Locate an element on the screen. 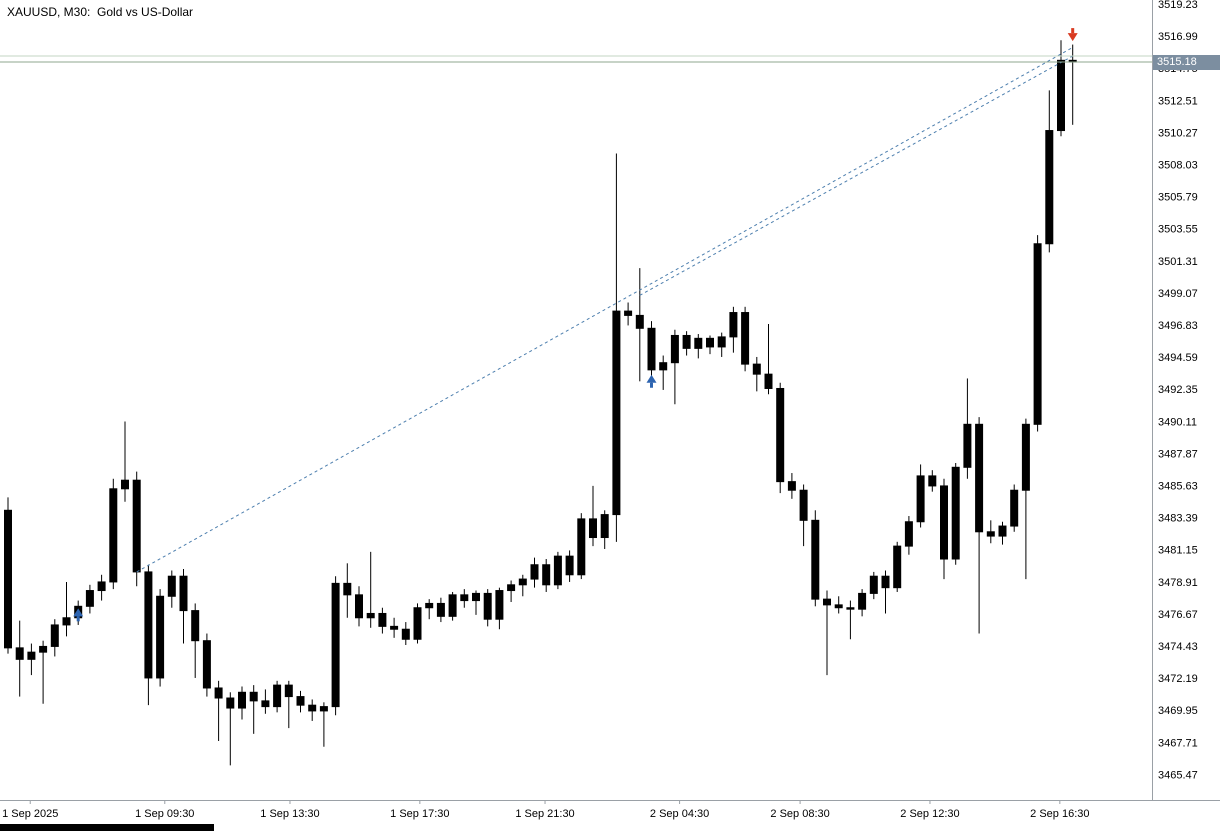 The image size is (1220, 831). x-axis-label: 2 Sep 08:30 is located at coordinates (799, 814).